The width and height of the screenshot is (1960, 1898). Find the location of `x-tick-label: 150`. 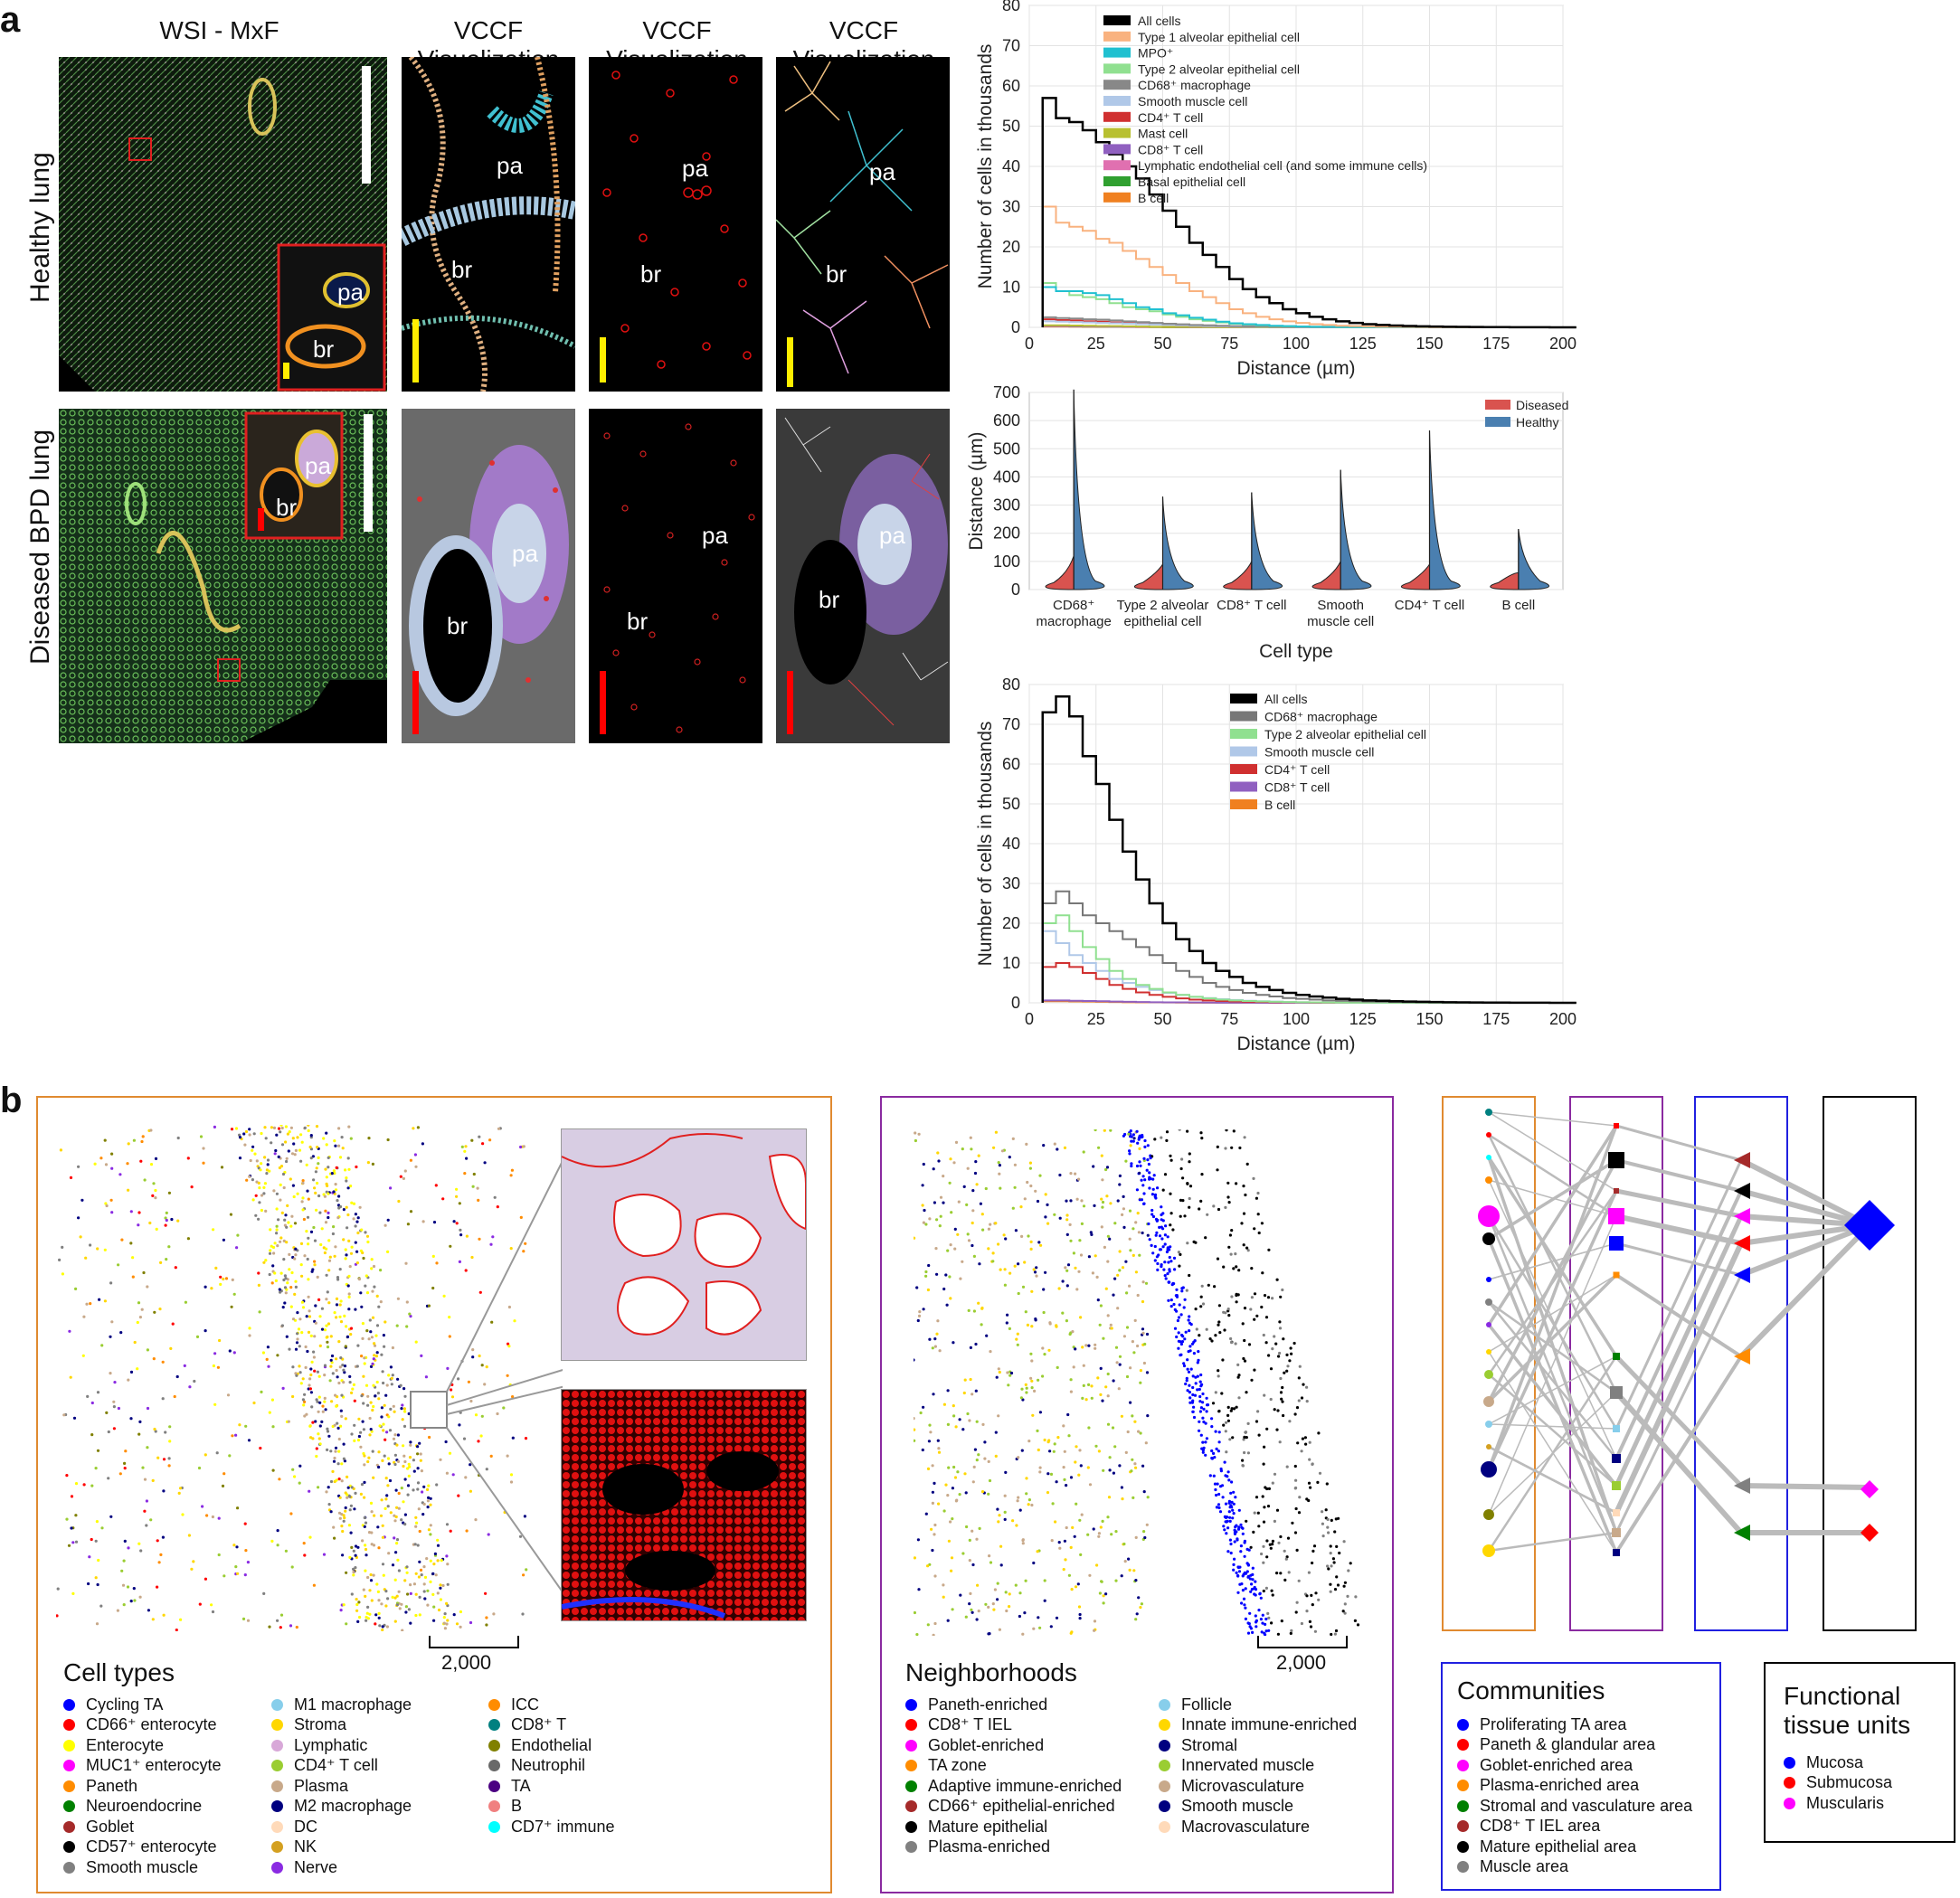

x-tick-label: 150 is located at coordinates (1430, 344).